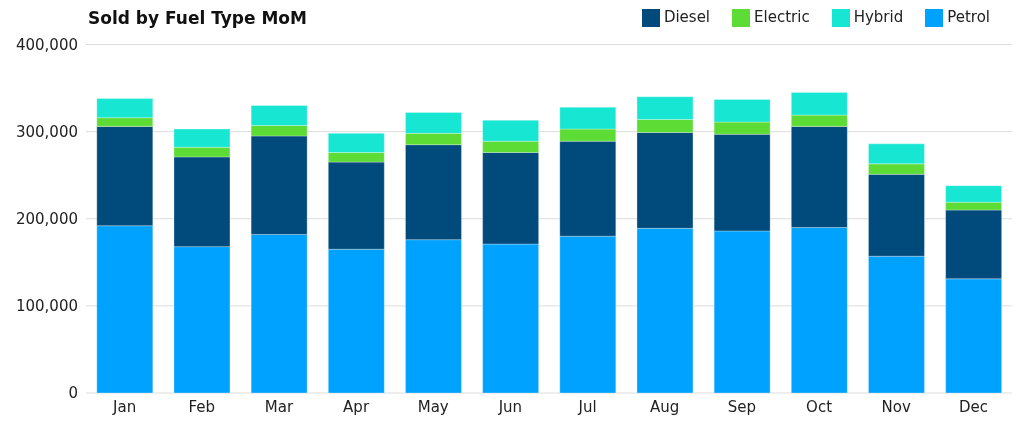 The height and width of the screenshot is (431, 1024). Describe the element at coordinates (878, 17) in the screenshot. I see `legend-label: Hybrid` at that location.